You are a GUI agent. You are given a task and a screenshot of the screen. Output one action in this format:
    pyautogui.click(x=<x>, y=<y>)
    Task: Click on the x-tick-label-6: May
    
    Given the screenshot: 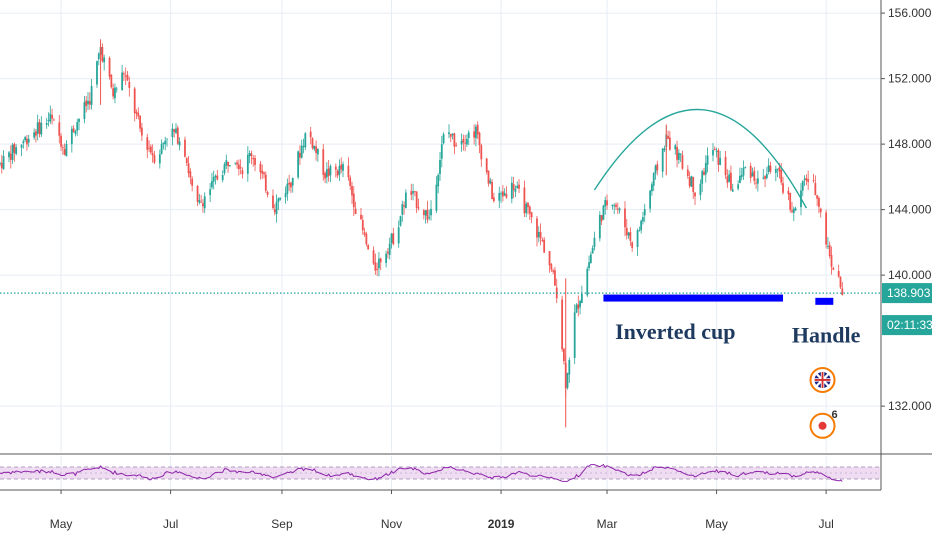 What is the action you would take?
    pyautogui.click(x=716, y=524)
    